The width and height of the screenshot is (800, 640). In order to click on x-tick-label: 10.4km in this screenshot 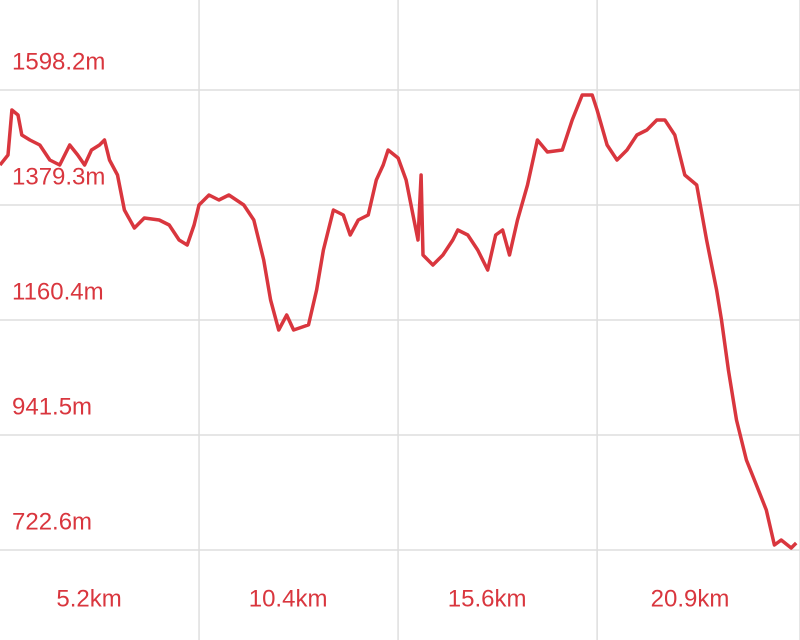, I will do `click(288, 598)`.